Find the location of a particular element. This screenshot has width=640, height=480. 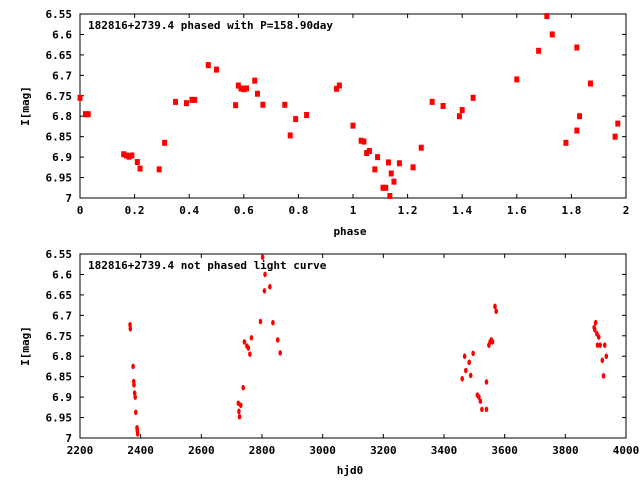

x-axis-label: hjd0 is located at coordinates (350, 470).